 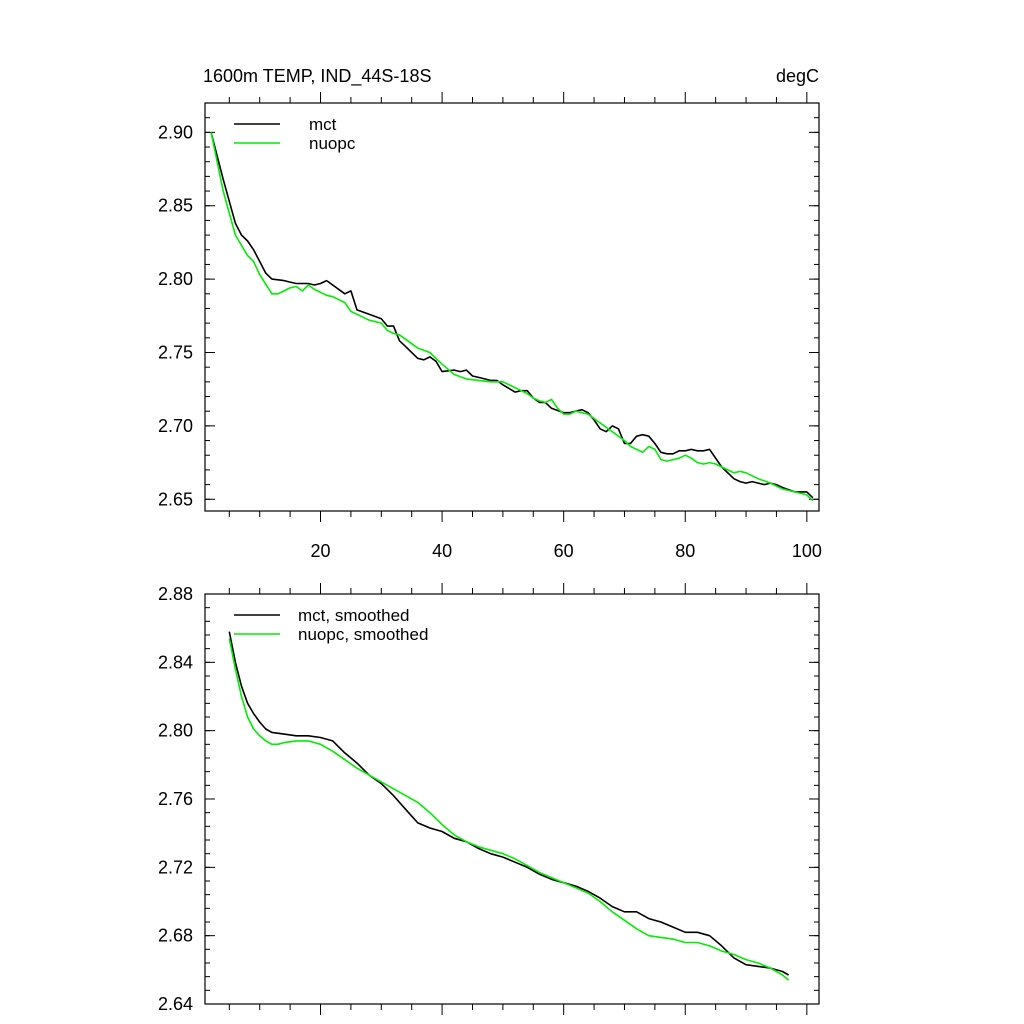 What do you see at coordinates (323, 124) in the screenshot?
I see `legend-mct-label: mct` at bounding box center [323, 124].